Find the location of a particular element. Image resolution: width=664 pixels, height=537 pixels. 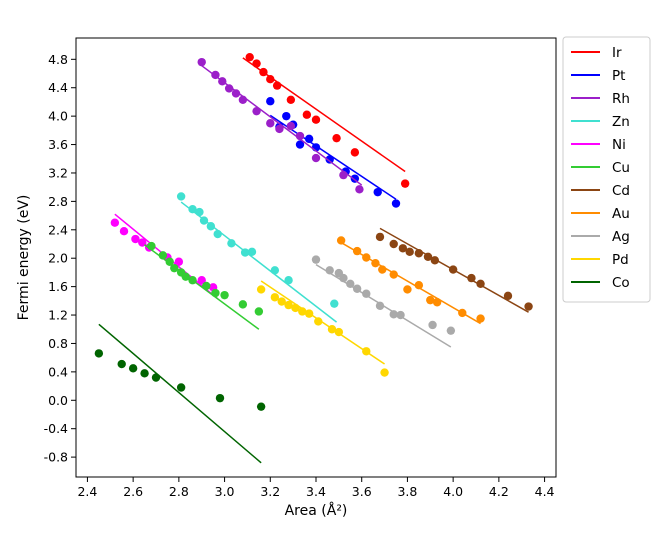

legend-item-ni: Ni is located at coordinates (598, 145).